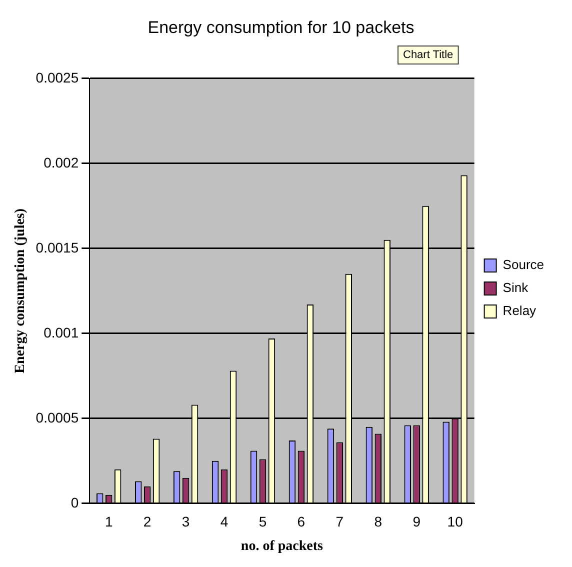 The height and width of the screenshot is (567, 572). I want to click on legend-label: Relay, so click(519, 310).